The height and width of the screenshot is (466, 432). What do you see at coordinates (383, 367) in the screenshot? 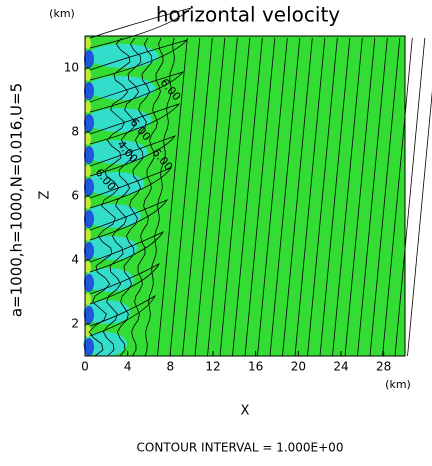
I see `x-tick-label: 28` at bounding box center [383, 367].